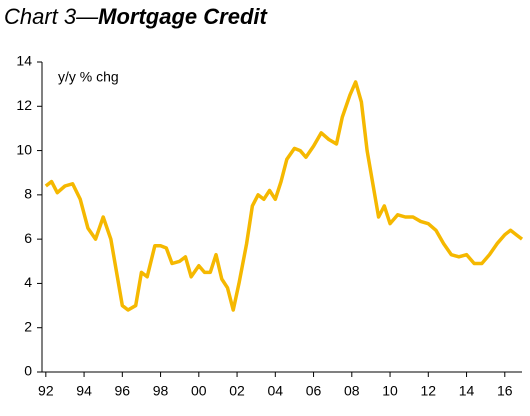  I want to click on y-tick-label: 12, so click(24, 105).